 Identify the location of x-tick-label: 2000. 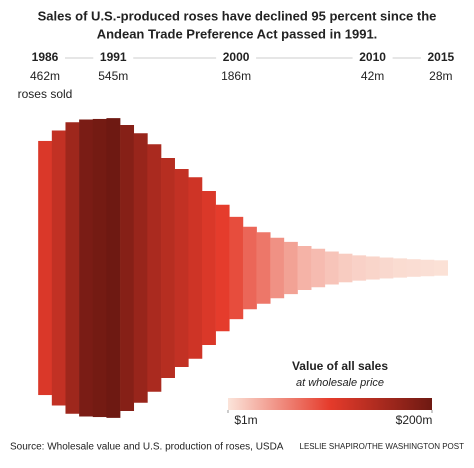
(236, 57).